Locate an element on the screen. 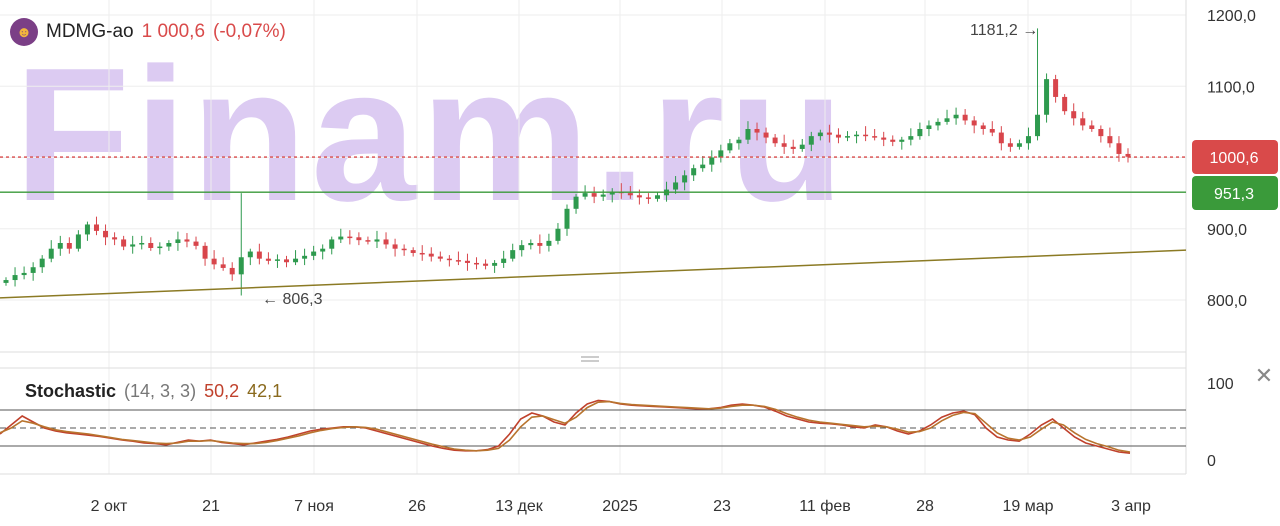  x-tick-label: 13 дек is located at coordinates (519, 506).